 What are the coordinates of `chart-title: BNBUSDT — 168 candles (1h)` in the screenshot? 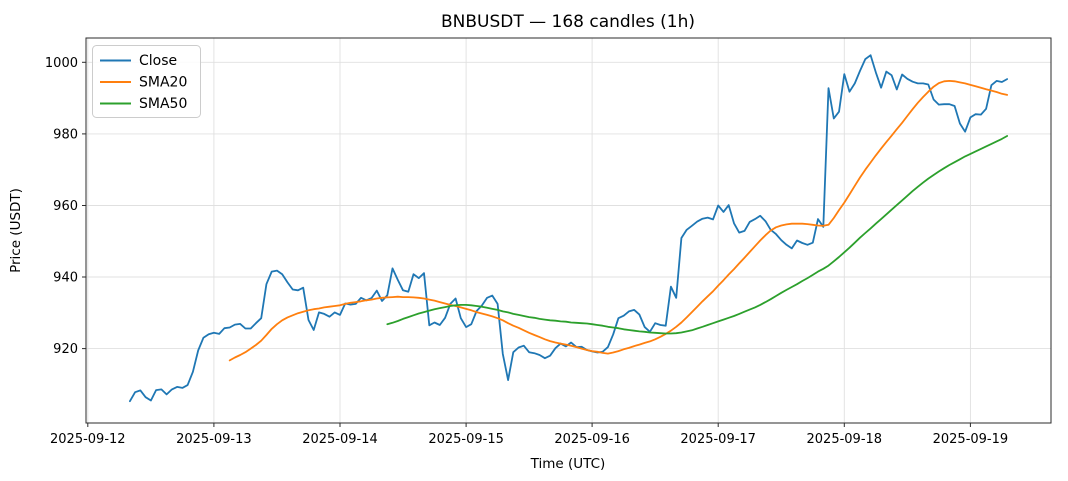 It's located at (568, 22).